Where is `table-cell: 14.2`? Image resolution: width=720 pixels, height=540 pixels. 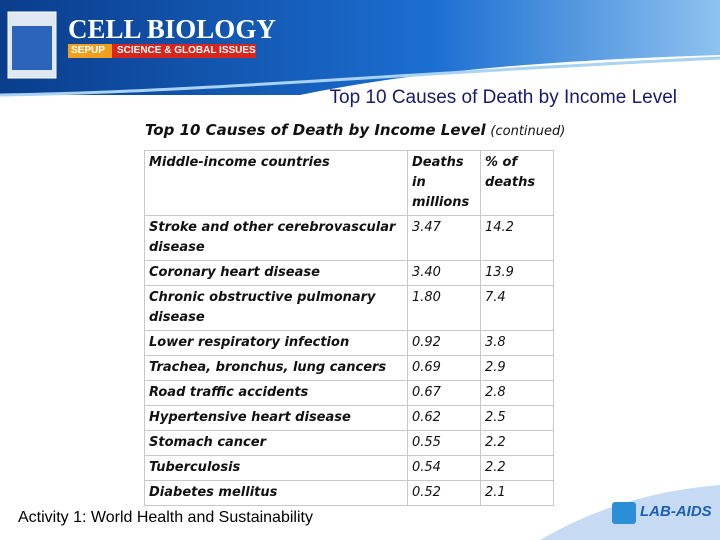 table-cell: 14.2 is located at coordinates (517, 238).